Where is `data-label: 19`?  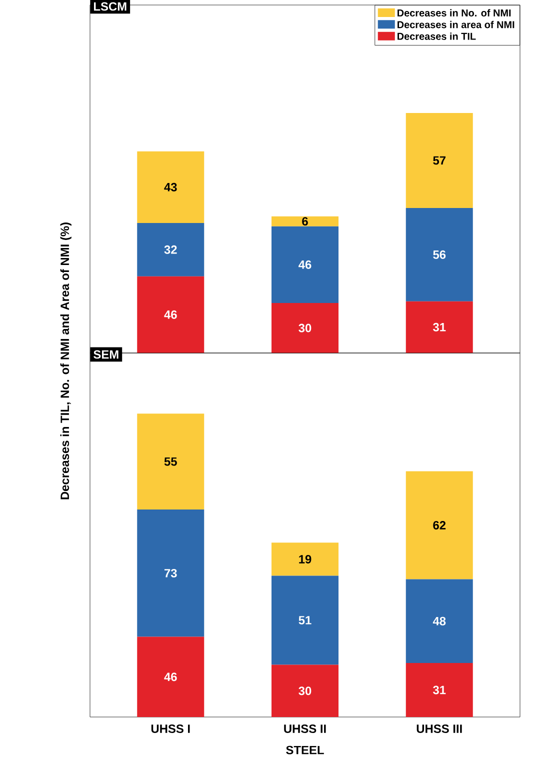 data-label: 19 is located at coordinates (305, 559).